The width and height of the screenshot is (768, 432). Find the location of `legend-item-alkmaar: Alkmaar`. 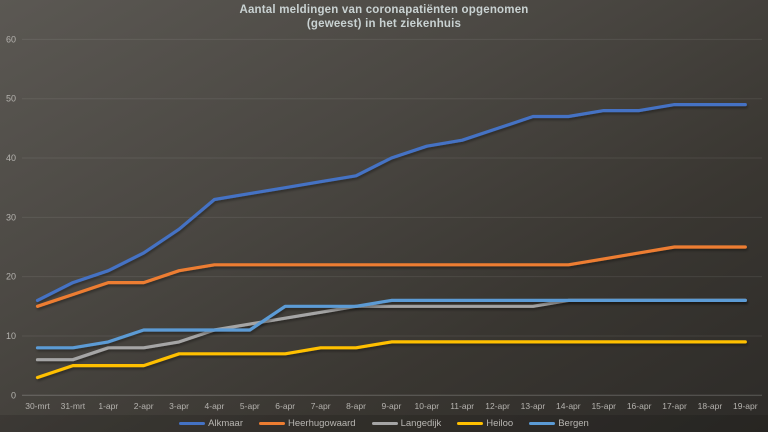

legend-item-alkmaar: Alkmaar is located at coordinates (211, 423).